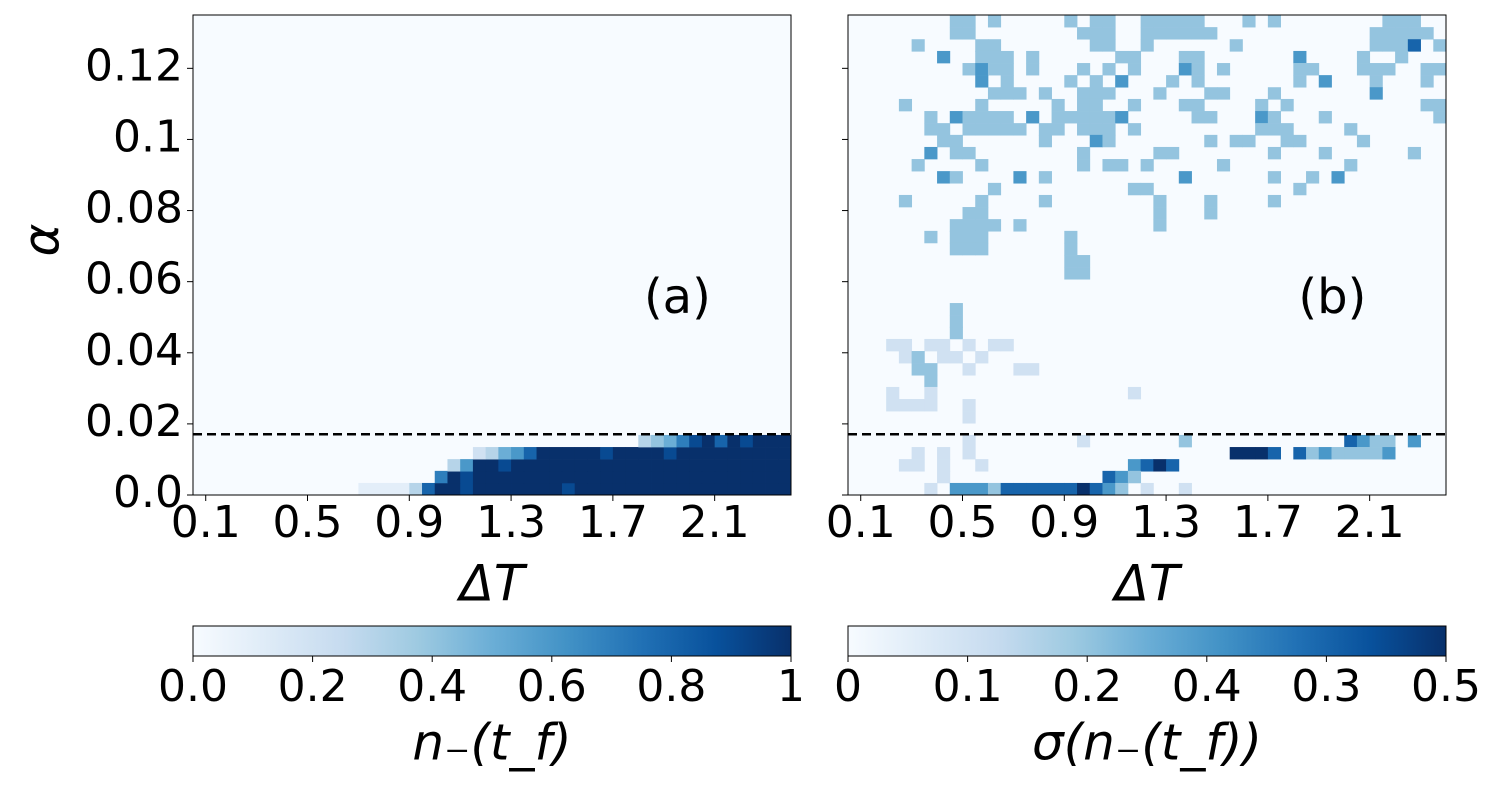 Image resolution: width=1500 pixels, height=800 pixels. I want to click on y-axis-label: α, so click(42, 239).